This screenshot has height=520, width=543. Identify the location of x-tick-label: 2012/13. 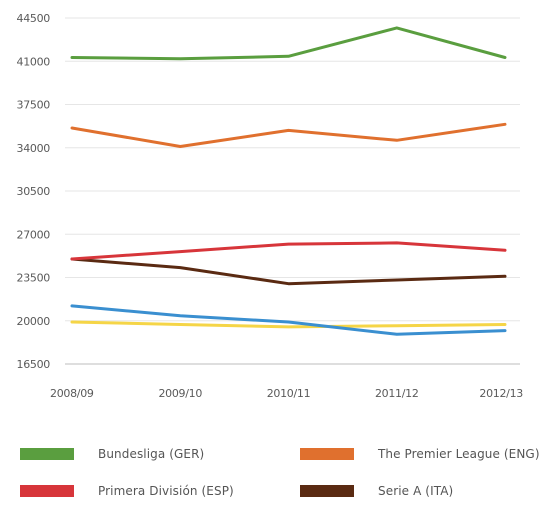
(501, 393).